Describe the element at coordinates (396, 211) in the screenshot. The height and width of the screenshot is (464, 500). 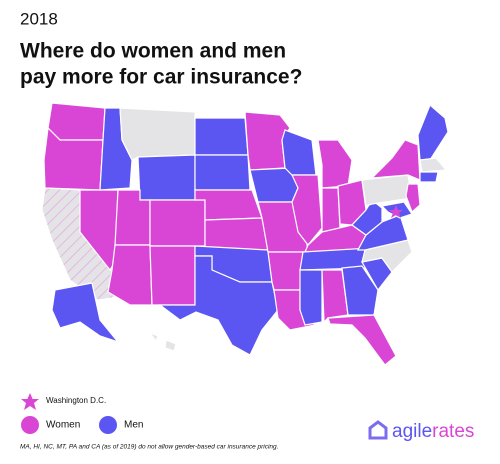
I see `dc-star` at that location.